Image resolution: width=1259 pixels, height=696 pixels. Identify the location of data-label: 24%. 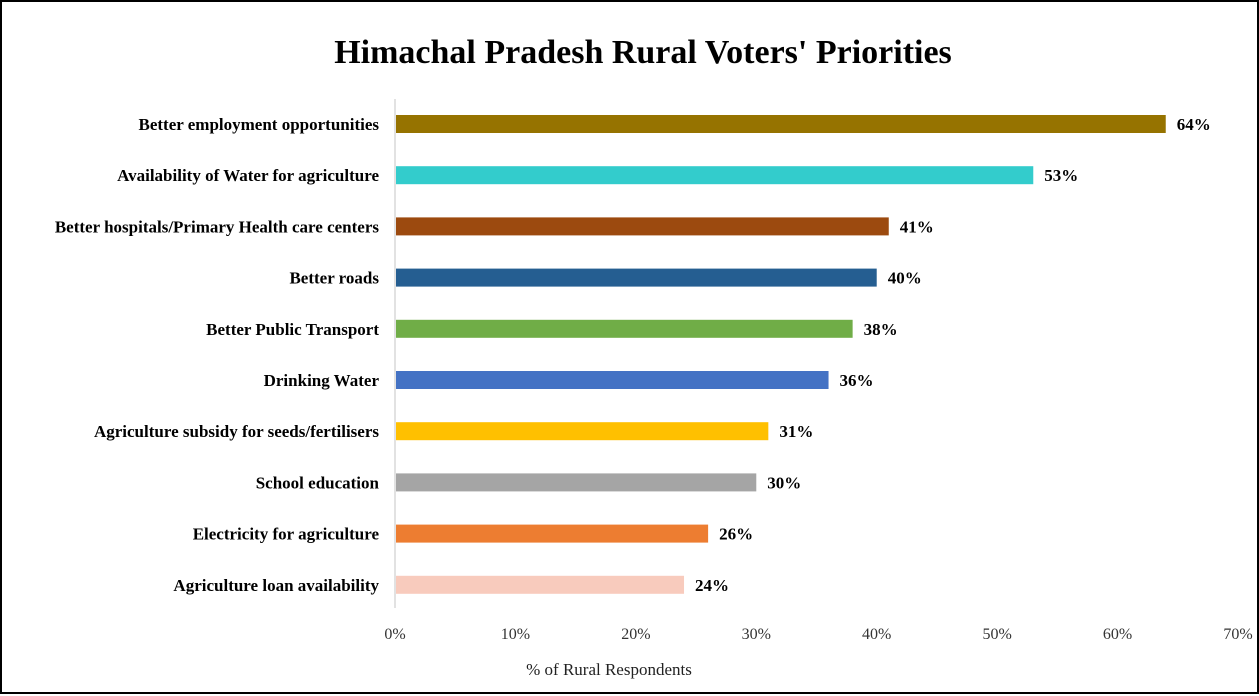
(712, 585).